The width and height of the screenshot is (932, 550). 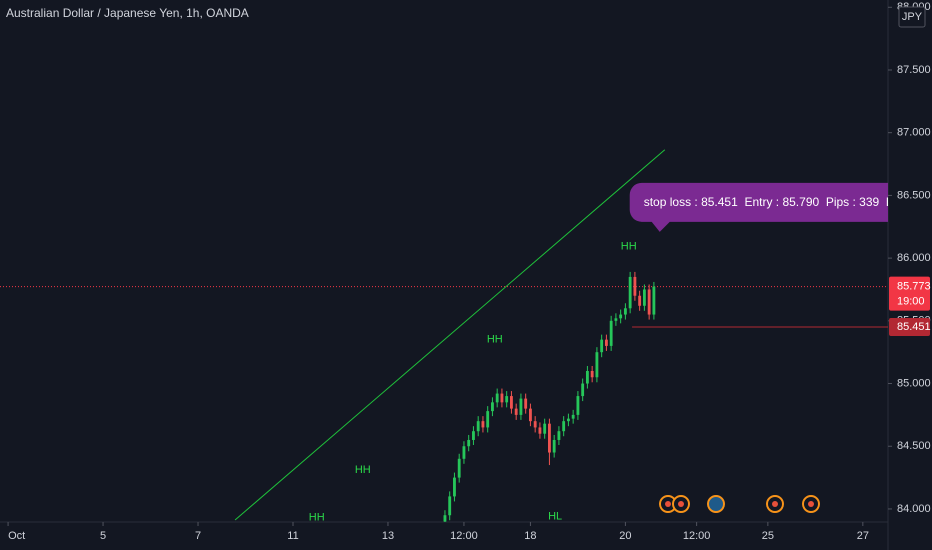 I want to click on y-tick-label: 86.500, so click(x=914, y=195).